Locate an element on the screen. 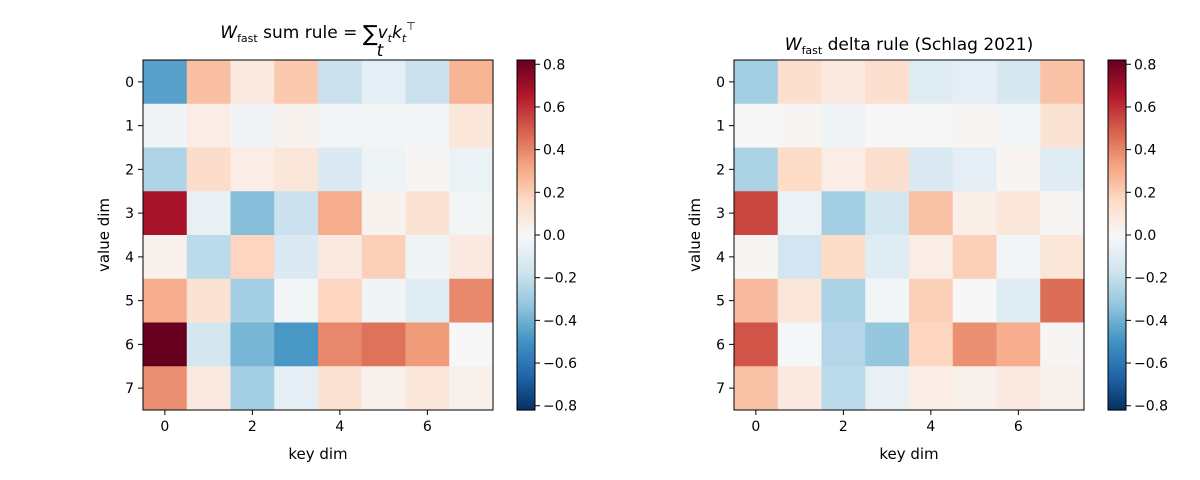  delta-rule-colorbar-tick-label: −0.6 is located at coordinates (1151, 364).